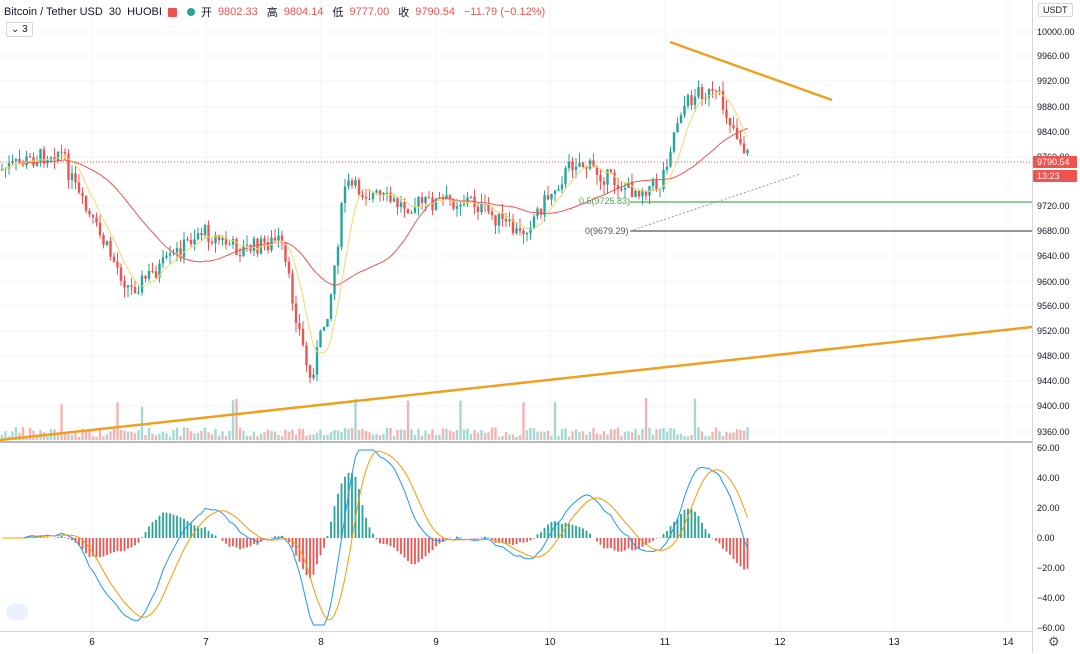 This screenshot has width=1080, height=654. What do you see at coordinates (304, 12) in the screenshot?
I see `high-value: 9804.14` at bounding box center [304, 12].